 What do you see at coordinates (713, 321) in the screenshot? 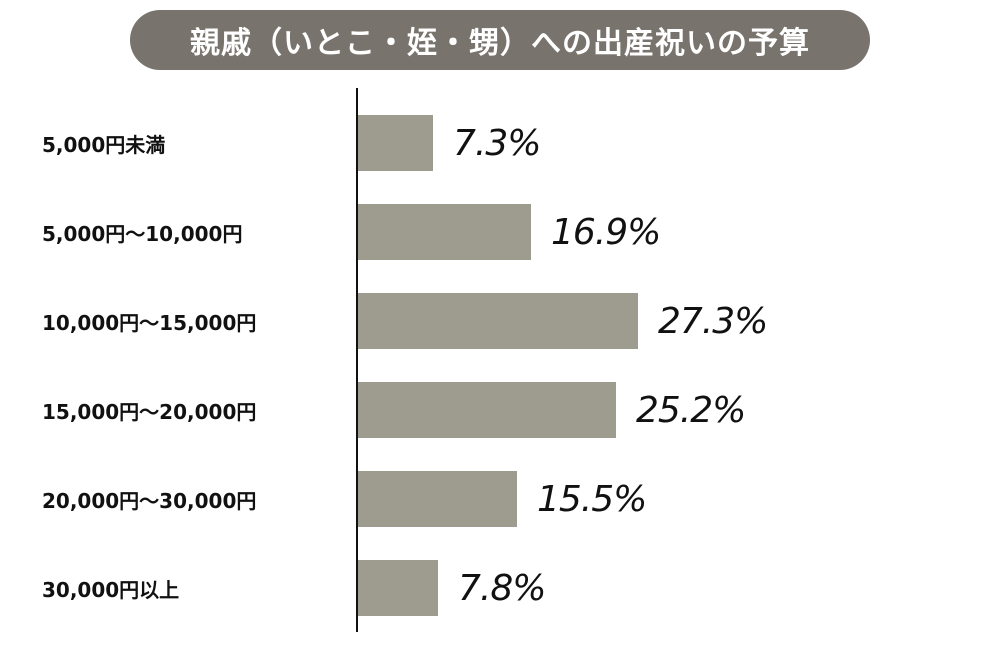
I see `value-label: 27.3%` at bounding box center [713, 321].